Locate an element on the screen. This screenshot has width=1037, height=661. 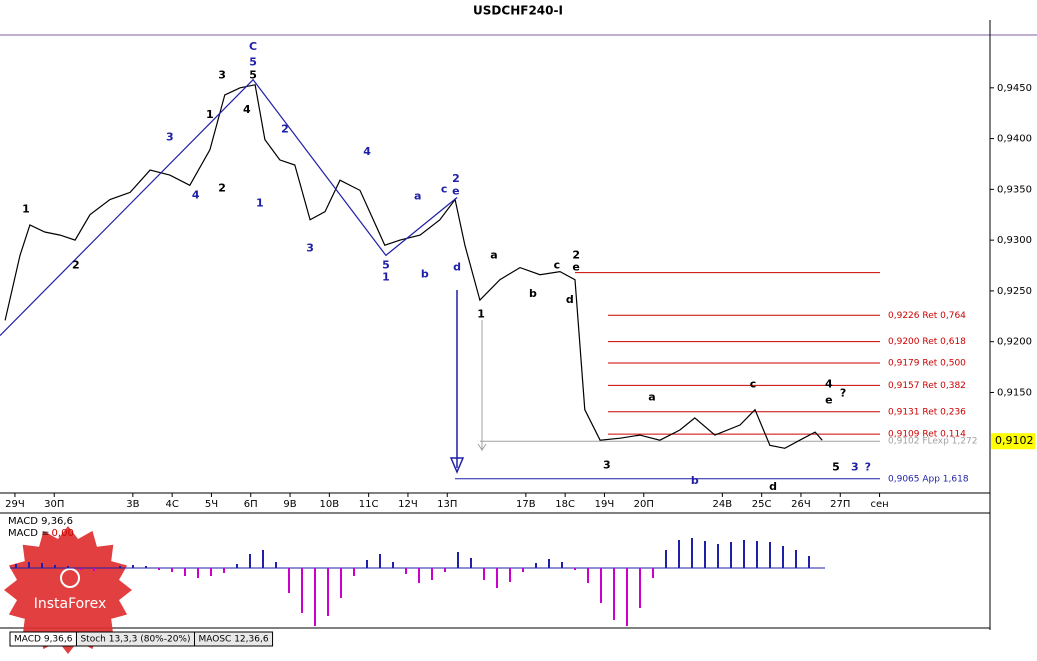
y-tick-label: 0,9350 is located at coordinates (1014, 189).